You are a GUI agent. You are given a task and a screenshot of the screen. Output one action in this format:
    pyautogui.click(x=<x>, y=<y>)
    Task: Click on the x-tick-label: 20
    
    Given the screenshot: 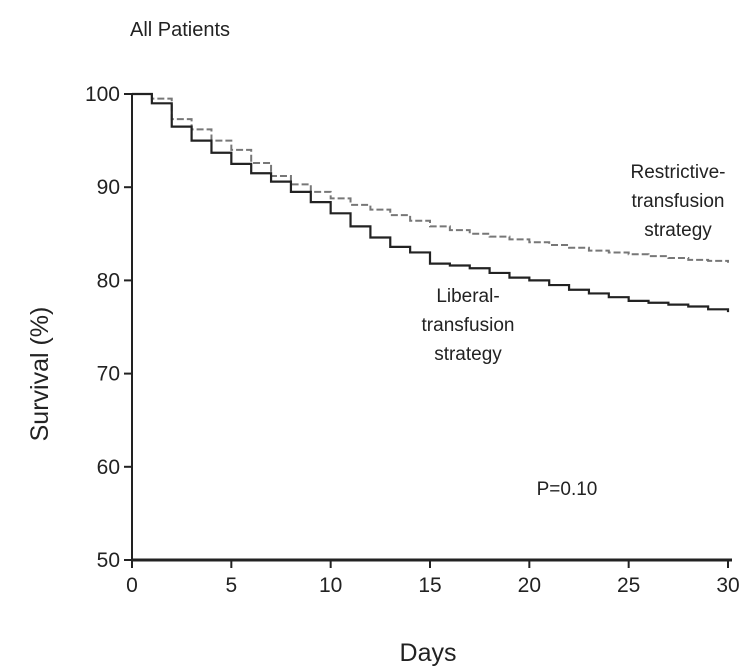 What is the action you would take?
    pyautogui.click(x=529, y=585)
    